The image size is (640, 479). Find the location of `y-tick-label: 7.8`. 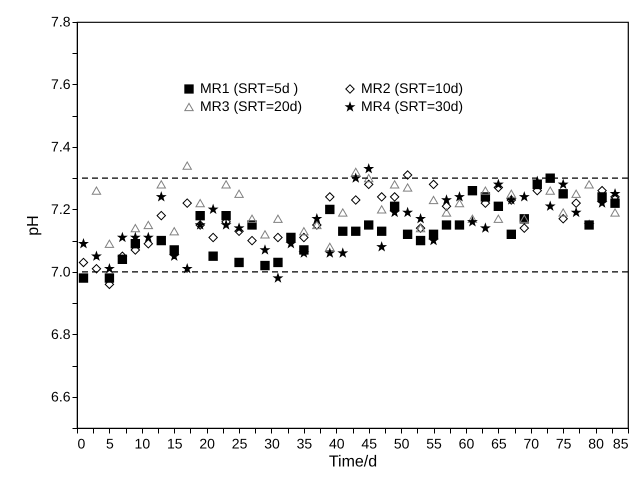

y-tick-label: 7.8 is located at coordinates (61, 22).